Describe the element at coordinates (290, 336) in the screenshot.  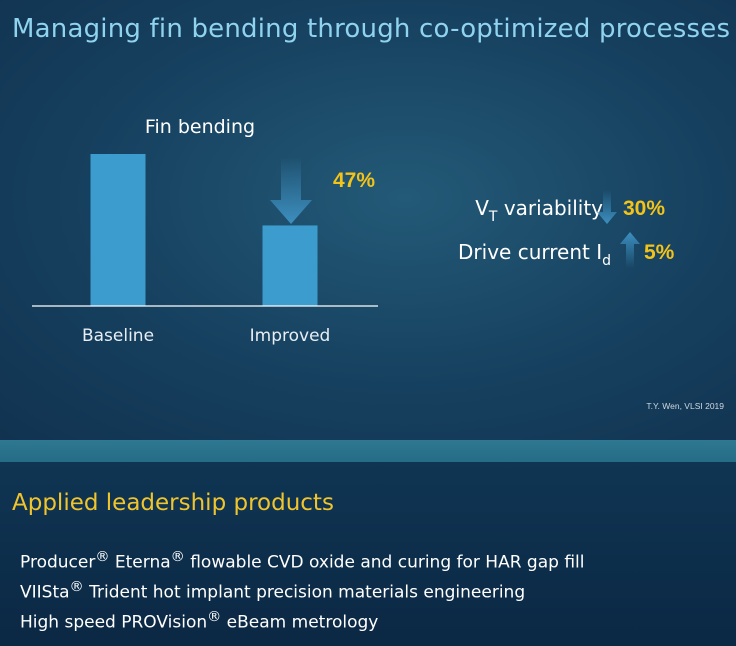
I see `tick-label-improved: Improved` at that location.